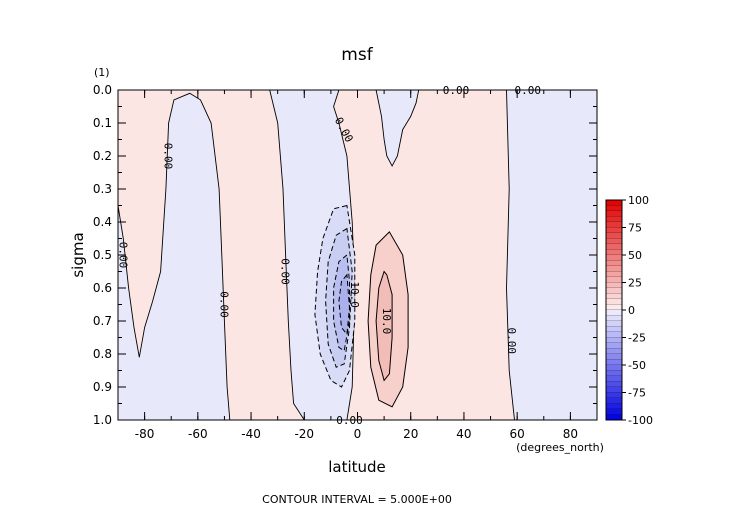  I want to click on x-tick-label: 40, so click(463, 434).